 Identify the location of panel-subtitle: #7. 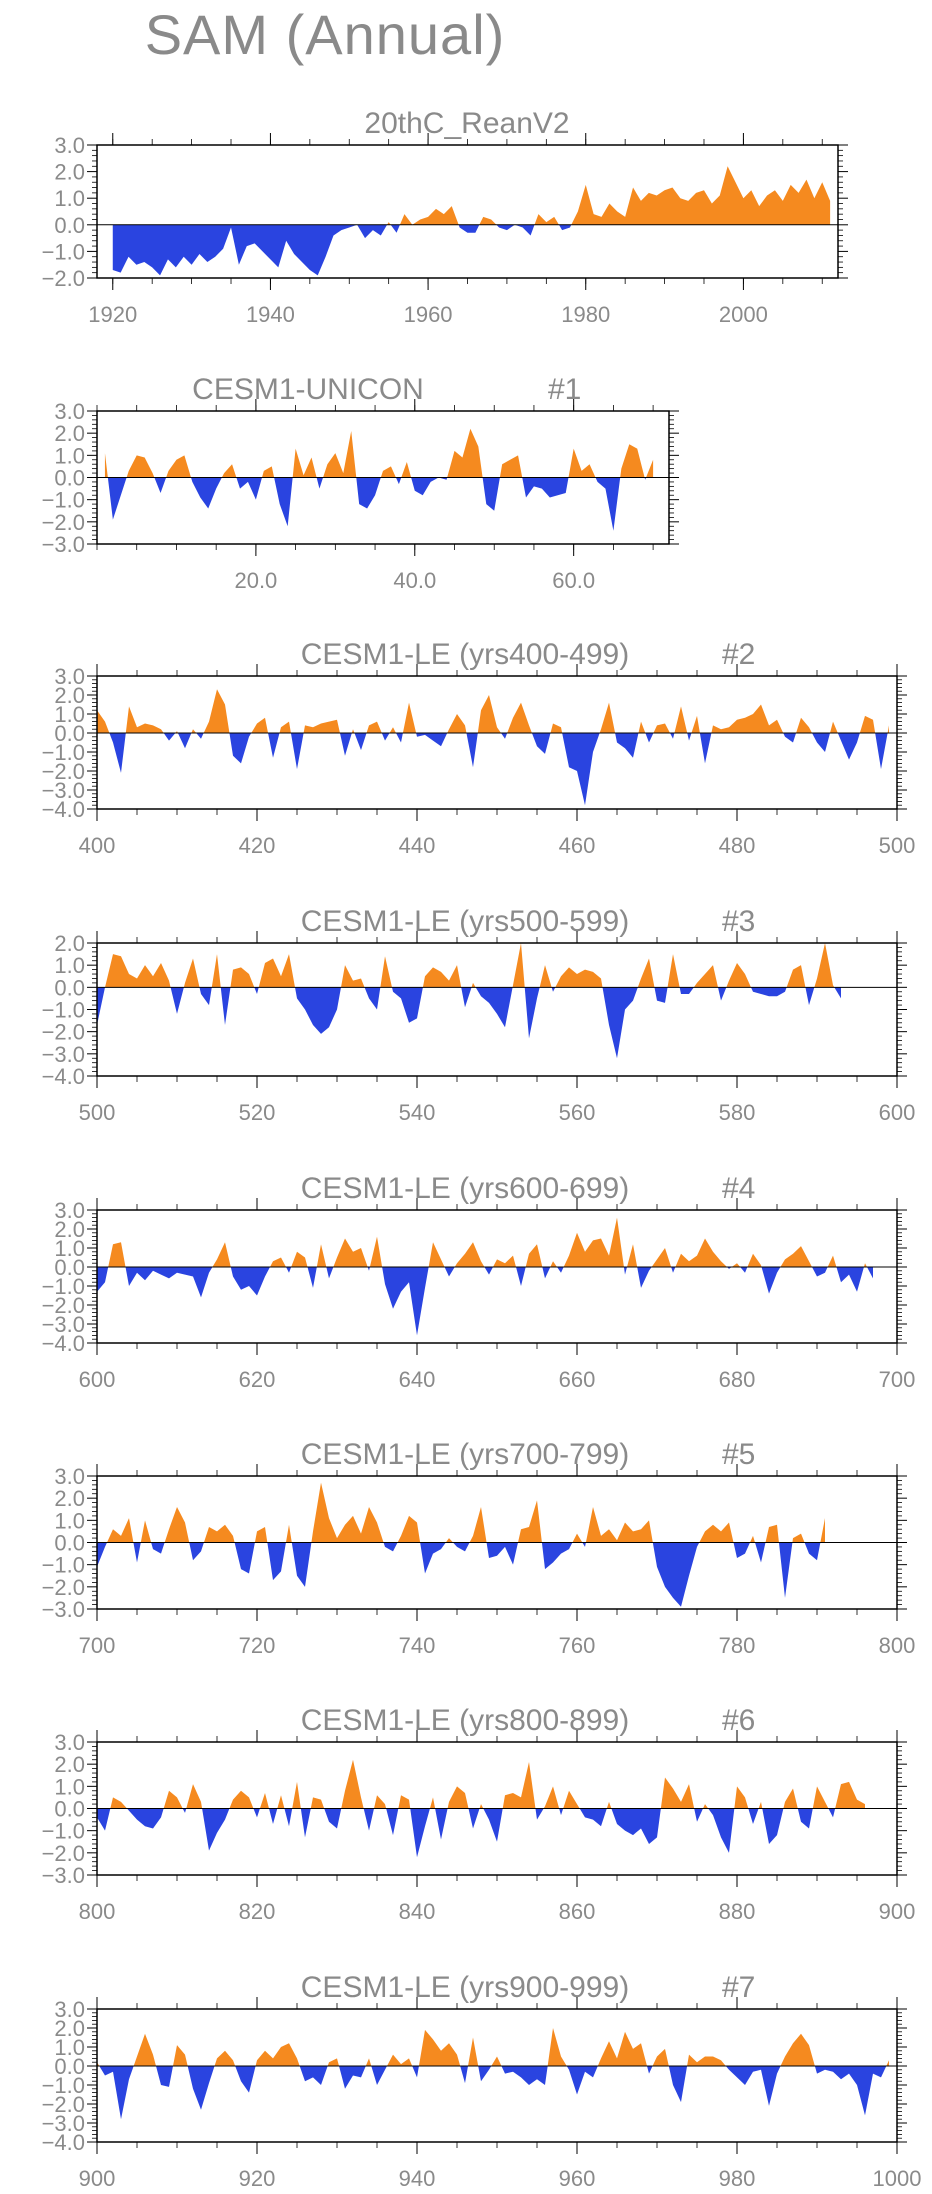
(738, 1987).